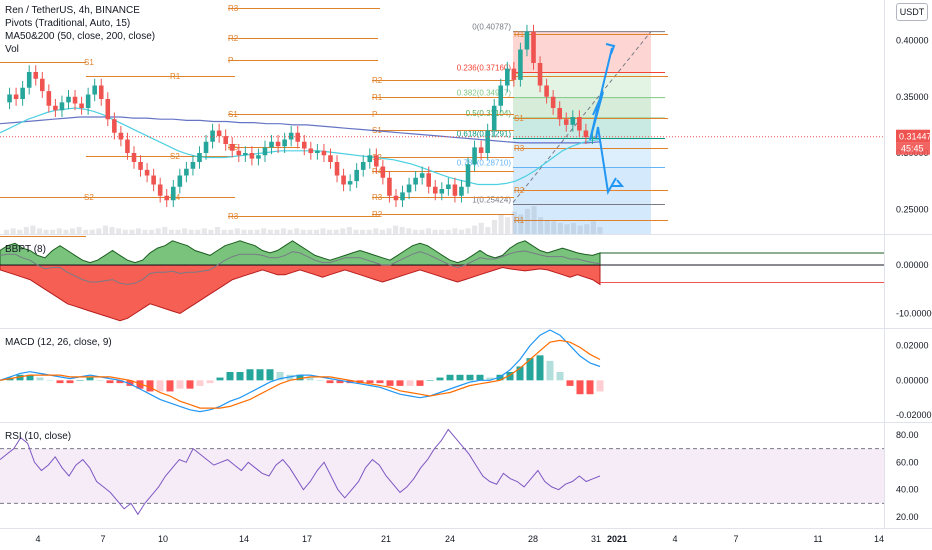  Describe the element at coordinates (374, 114) in the screenshot. I see `pivot-label-11: P` at that location.